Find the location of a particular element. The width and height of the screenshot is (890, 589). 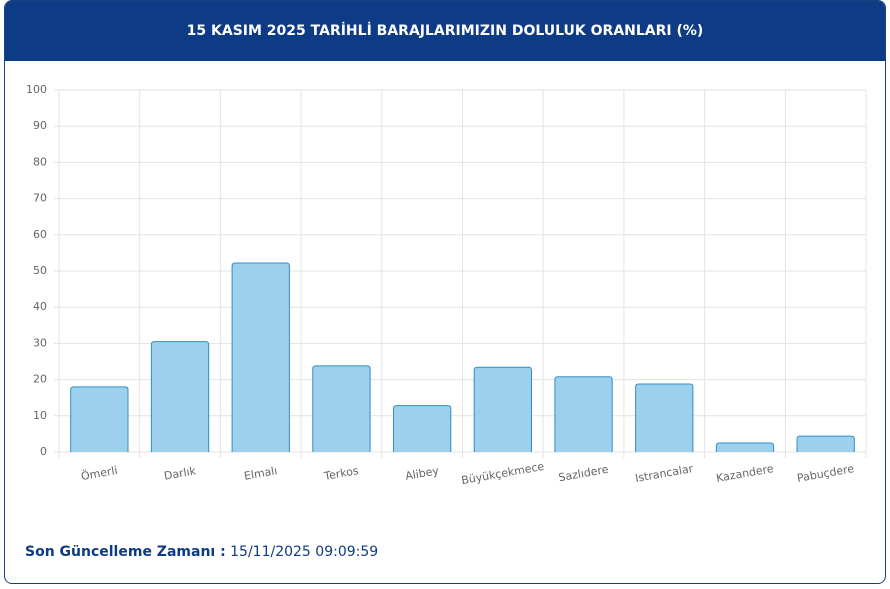

y-tick-label: 0 is located at coordinates (43, 451).